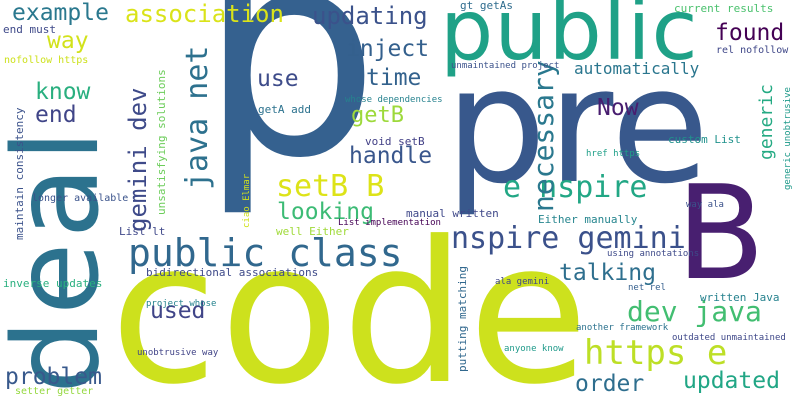 The height and width of the screenshot is (400, 800). What do you see at coordinates (325, 212) in the screenshot?
I see `word-looking: looking` at bounding box center [325, 212].